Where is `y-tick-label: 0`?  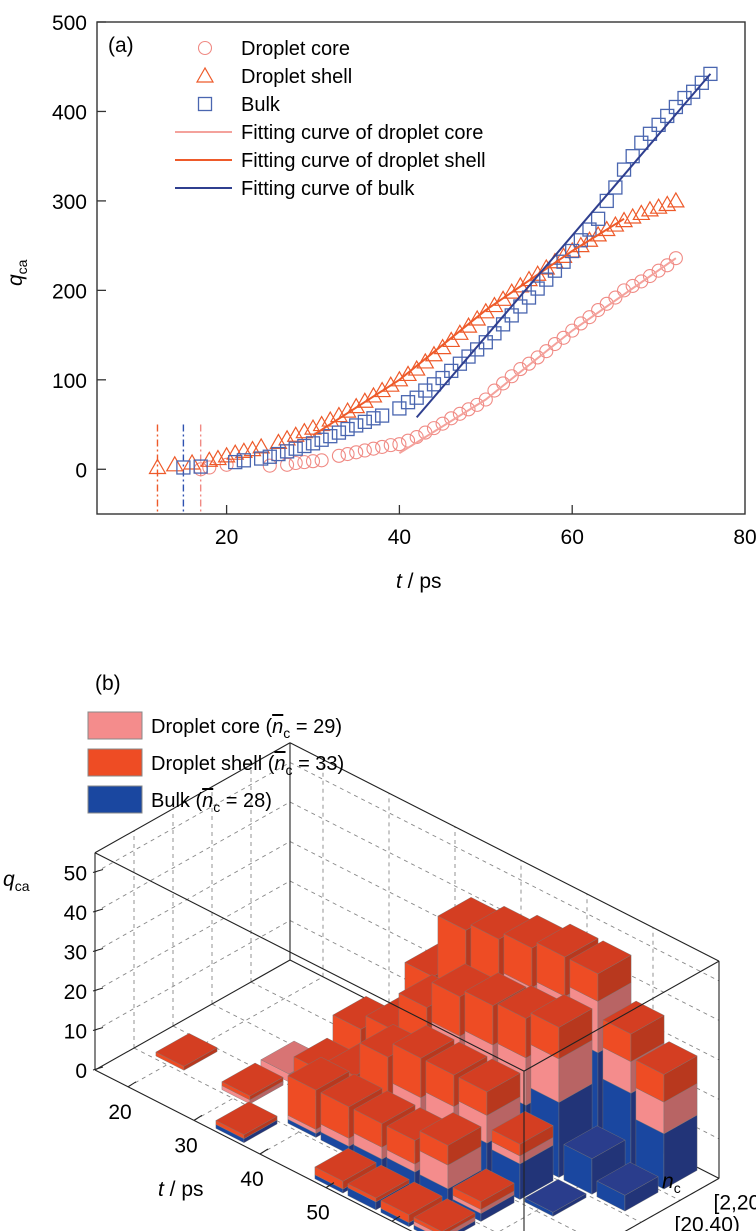 y-tick-label: 0 is located at coordinates (81, 470).